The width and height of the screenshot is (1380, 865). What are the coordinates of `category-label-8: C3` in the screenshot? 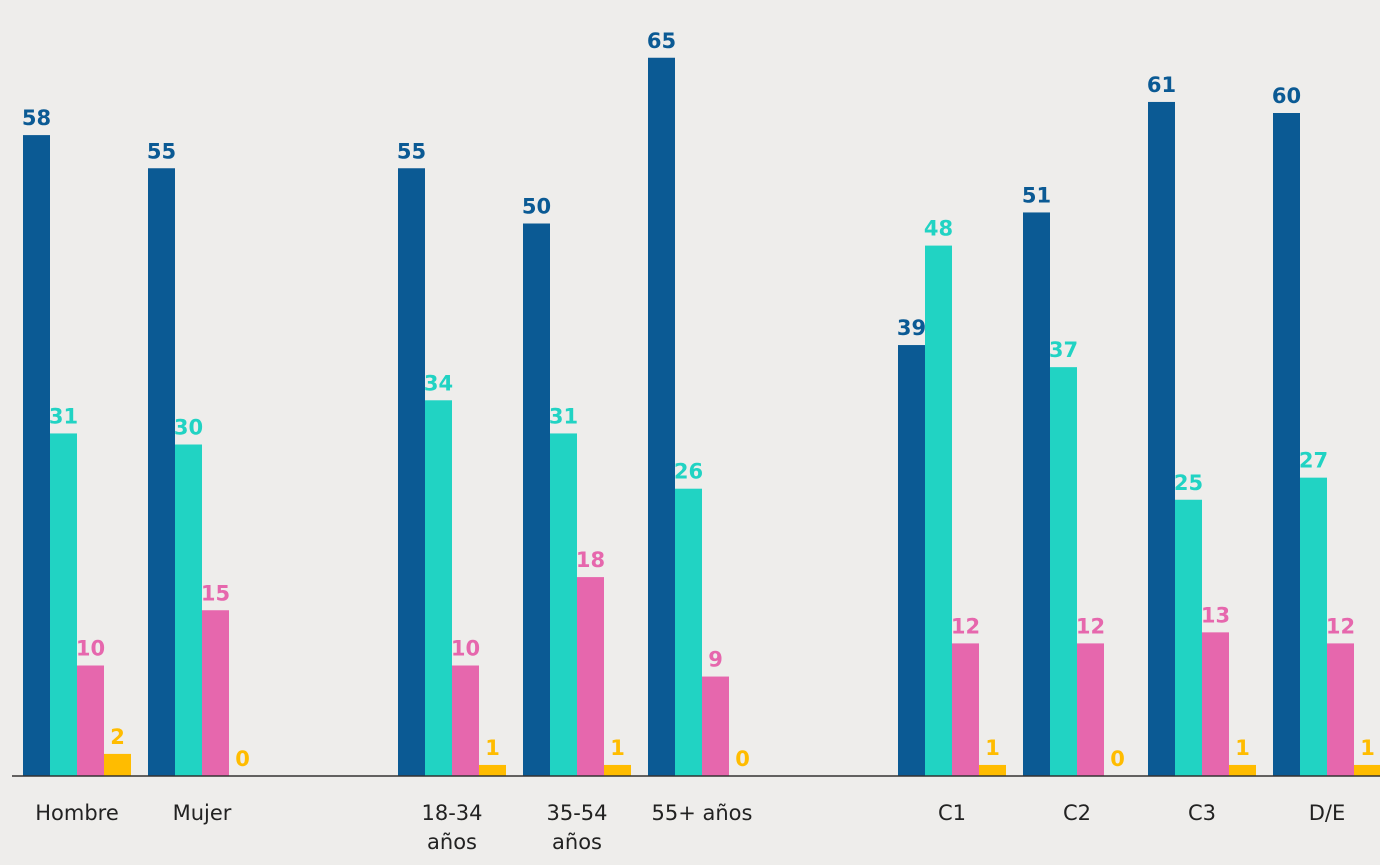 It's located at (1202, 813).